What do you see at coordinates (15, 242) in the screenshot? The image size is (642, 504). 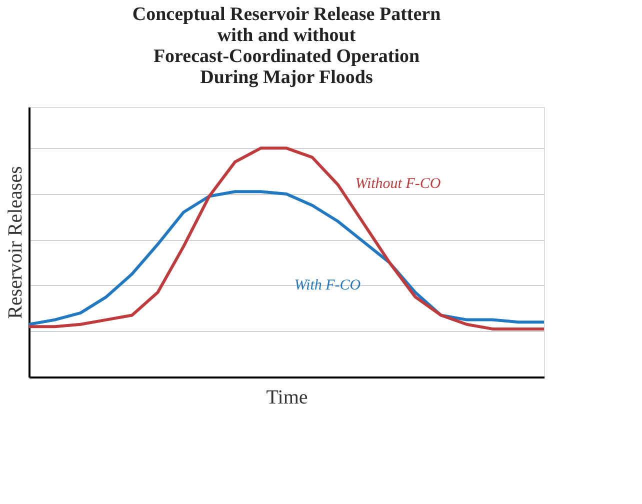 I see `y-axis-title: Reservoir Releases` at bounding box center [15, 242].